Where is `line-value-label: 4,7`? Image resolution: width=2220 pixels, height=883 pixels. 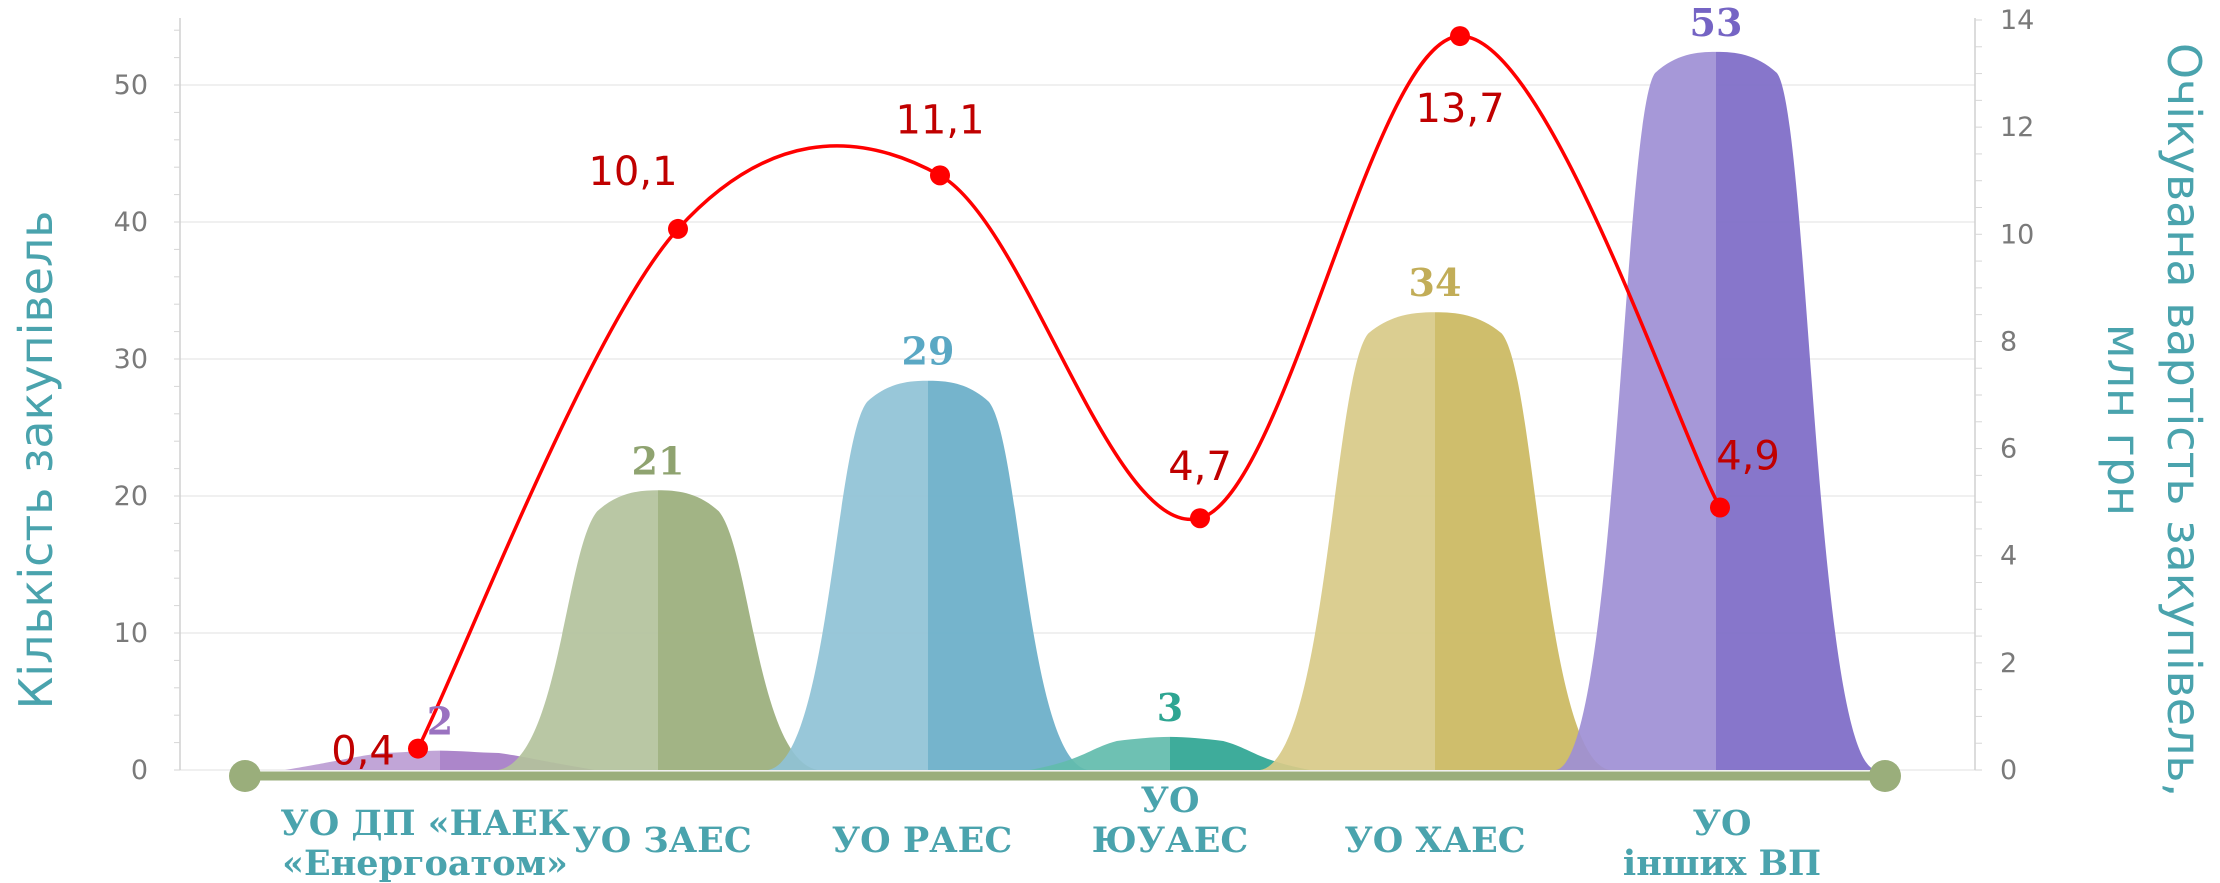
line-value-label: 4,7 is located at coordinates (1200, 467).